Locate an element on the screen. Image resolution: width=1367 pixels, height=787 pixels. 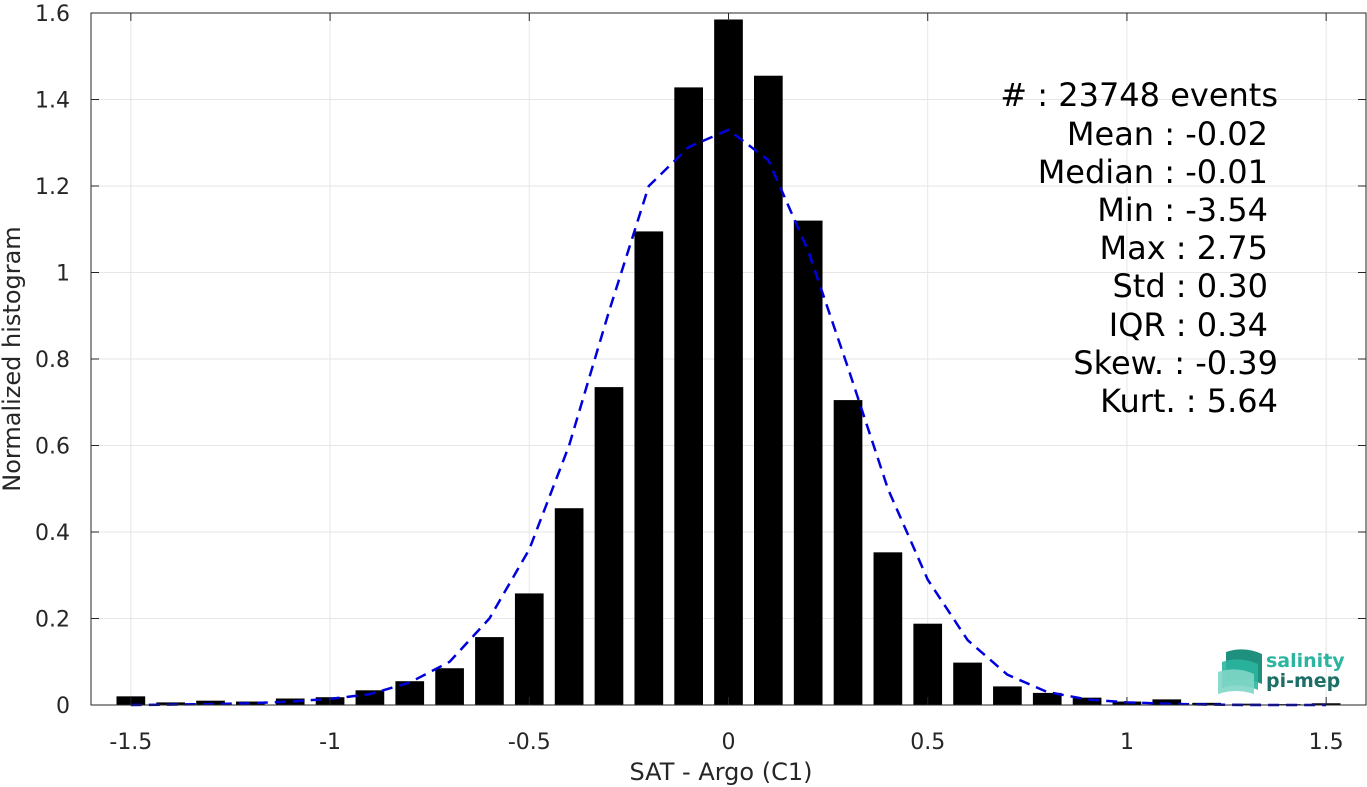
y-tick-label: 1 is located at coordinates (63, 274).